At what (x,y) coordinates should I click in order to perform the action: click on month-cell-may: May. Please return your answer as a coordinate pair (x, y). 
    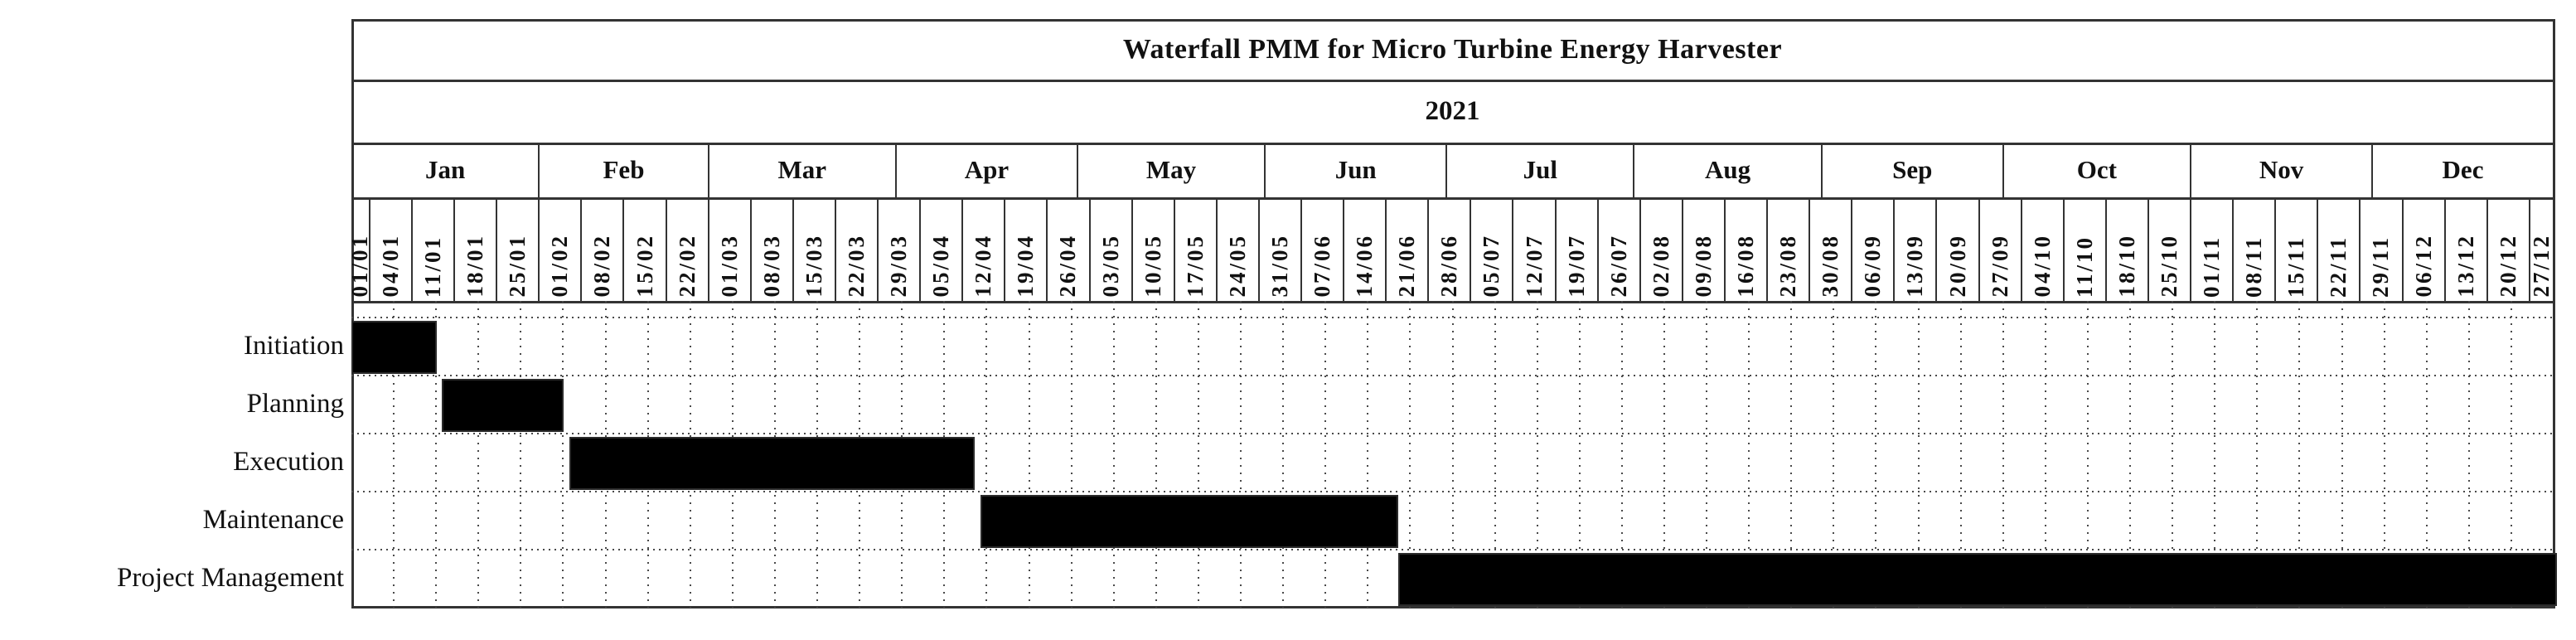
    Looking at the image, I should click on (1171, 170).